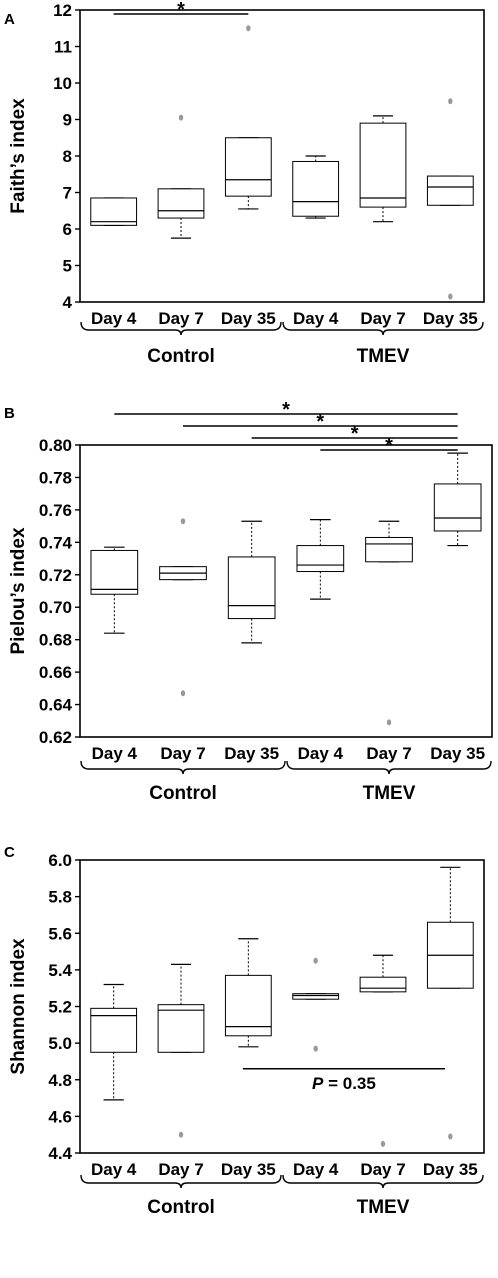 The width and height of the screenshot is (498, 1278). Describe the element at coordinates (67, 156) in the screenshot. I see `y-tick-label: 8` at that location.